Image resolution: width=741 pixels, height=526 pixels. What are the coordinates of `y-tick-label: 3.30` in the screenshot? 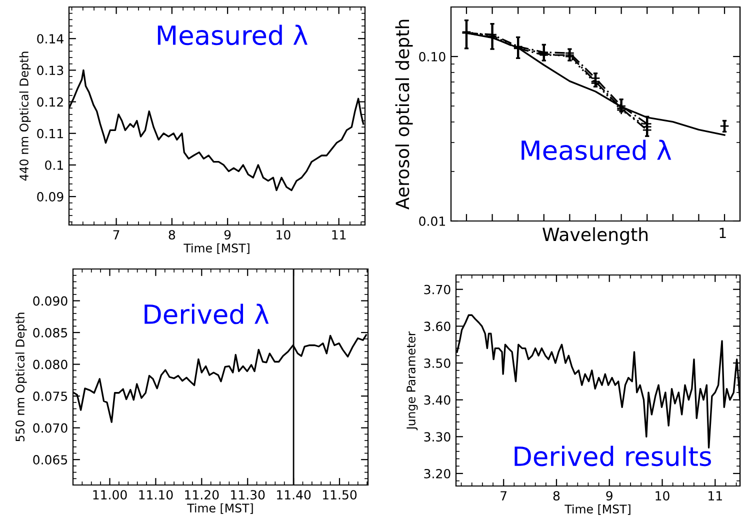 It's located at (437, 437).